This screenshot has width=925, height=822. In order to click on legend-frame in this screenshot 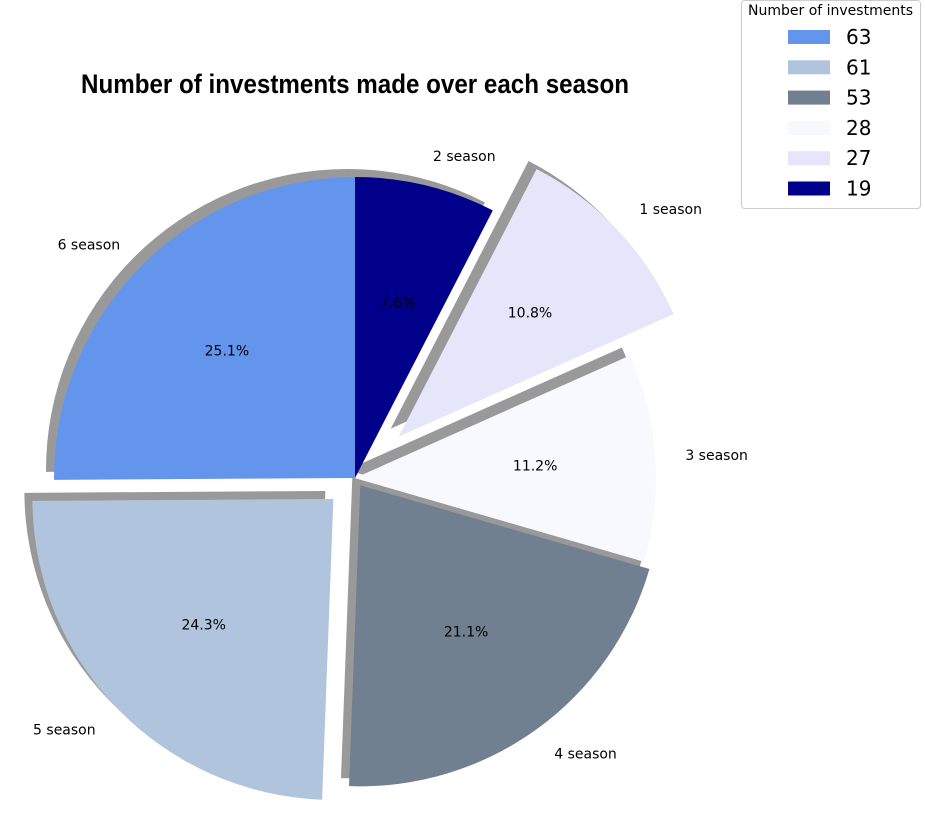, I will do `click(831, 104)`.